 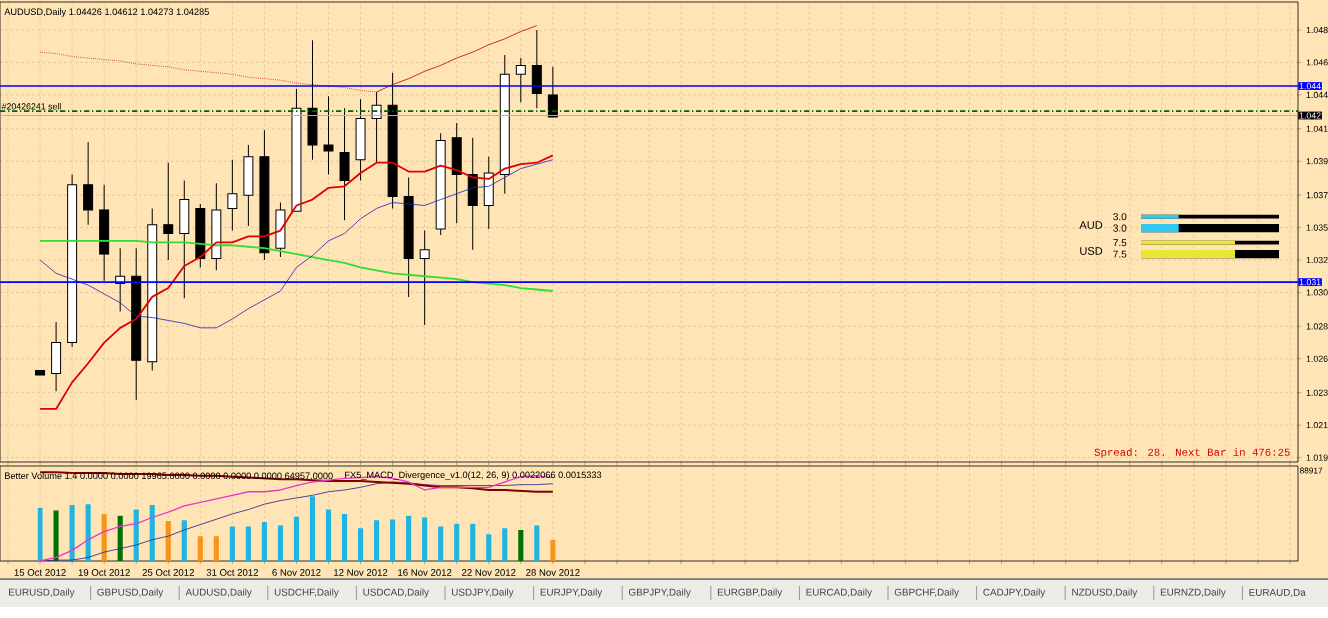 I want to click on text: EURUSD,Daily, so click(x=42, y=593).